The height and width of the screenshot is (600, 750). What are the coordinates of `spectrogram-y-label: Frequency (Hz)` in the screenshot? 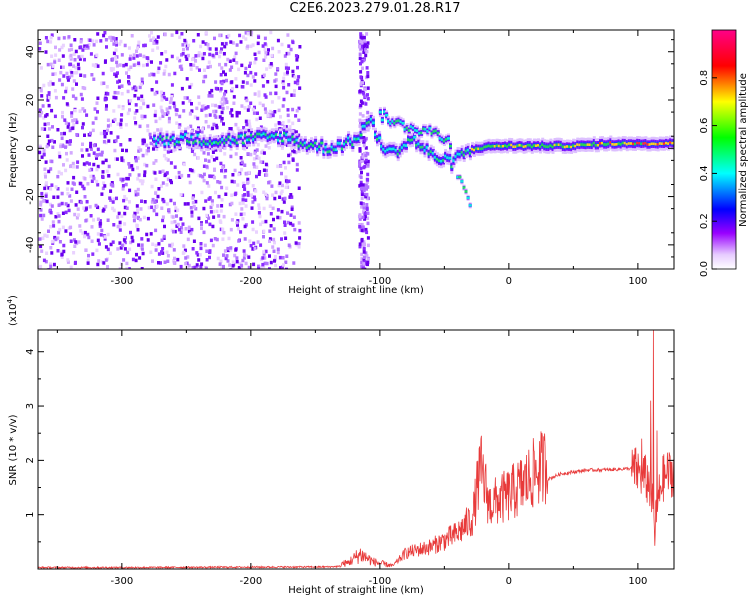 It's located at (13, 150).